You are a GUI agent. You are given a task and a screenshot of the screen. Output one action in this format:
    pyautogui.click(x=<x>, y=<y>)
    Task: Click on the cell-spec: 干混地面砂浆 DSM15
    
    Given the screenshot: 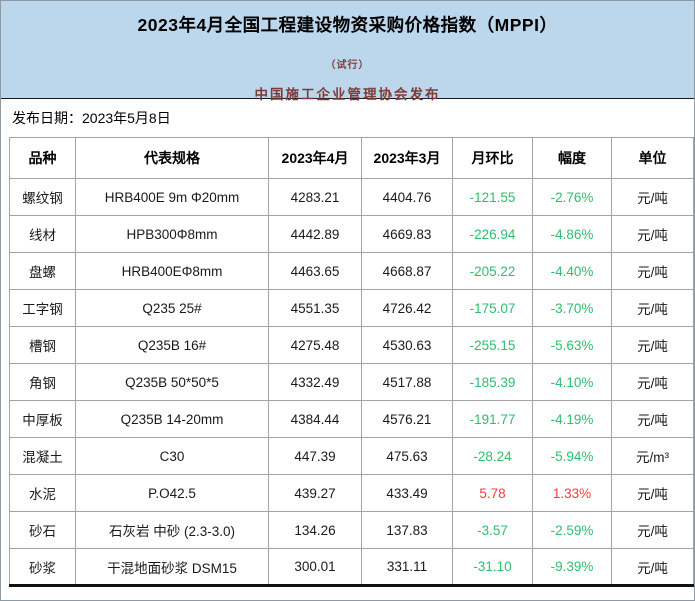 What is the action you would take?
    pyautogui.click(x=172, y=567)
    